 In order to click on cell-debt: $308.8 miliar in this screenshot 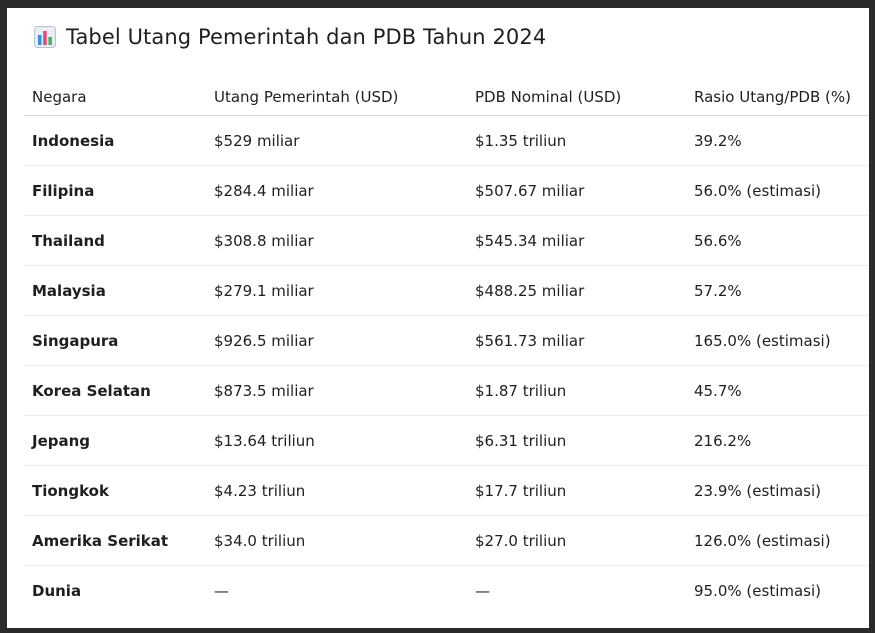, I will do `click(336, 240)`.